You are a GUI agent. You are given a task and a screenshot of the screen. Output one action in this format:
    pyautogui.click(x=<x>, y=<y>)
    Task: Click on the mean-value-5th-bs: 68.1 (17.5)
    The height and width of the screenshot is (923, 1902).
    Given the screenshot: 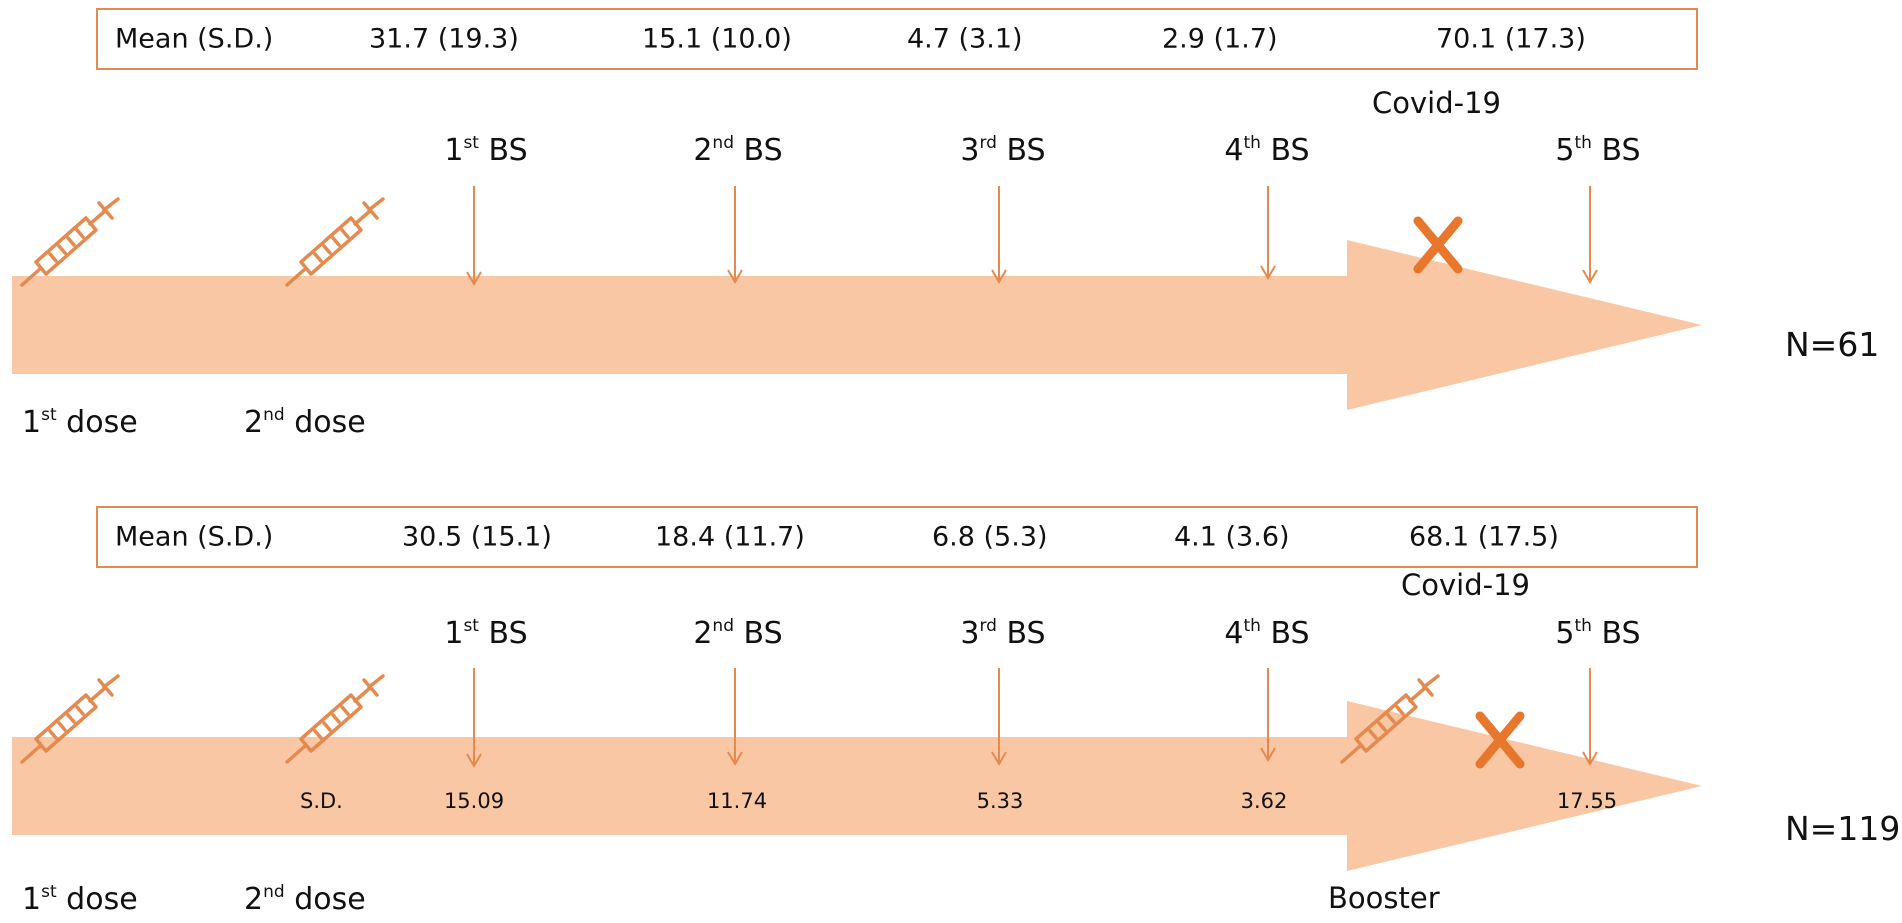 What is the action you would take?
    pyautogui.click(x=1484, y=537)
    